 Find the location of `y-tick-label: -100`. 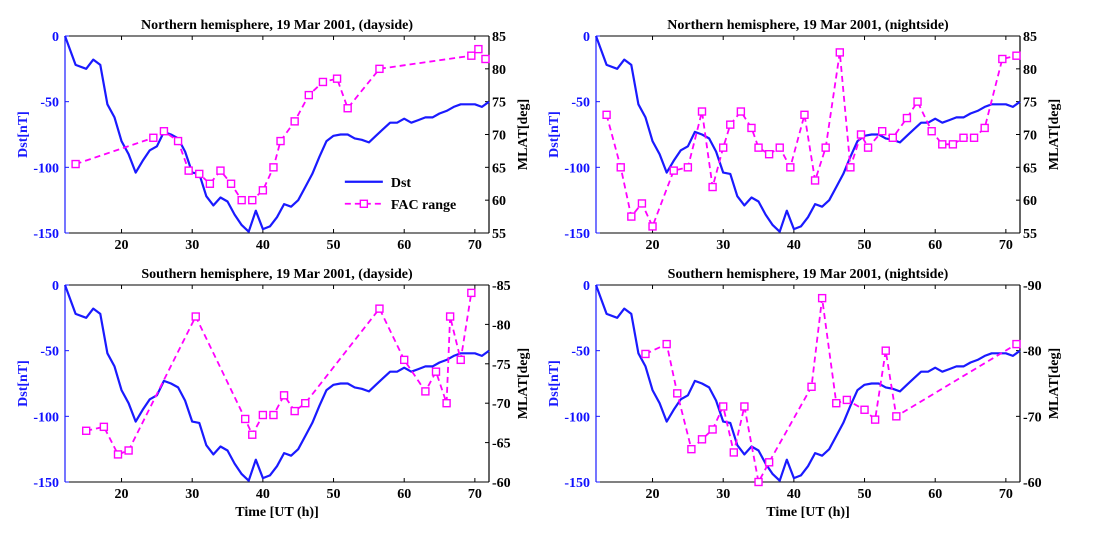

y-tick-label: -100 is located at coordinates (577, 417).